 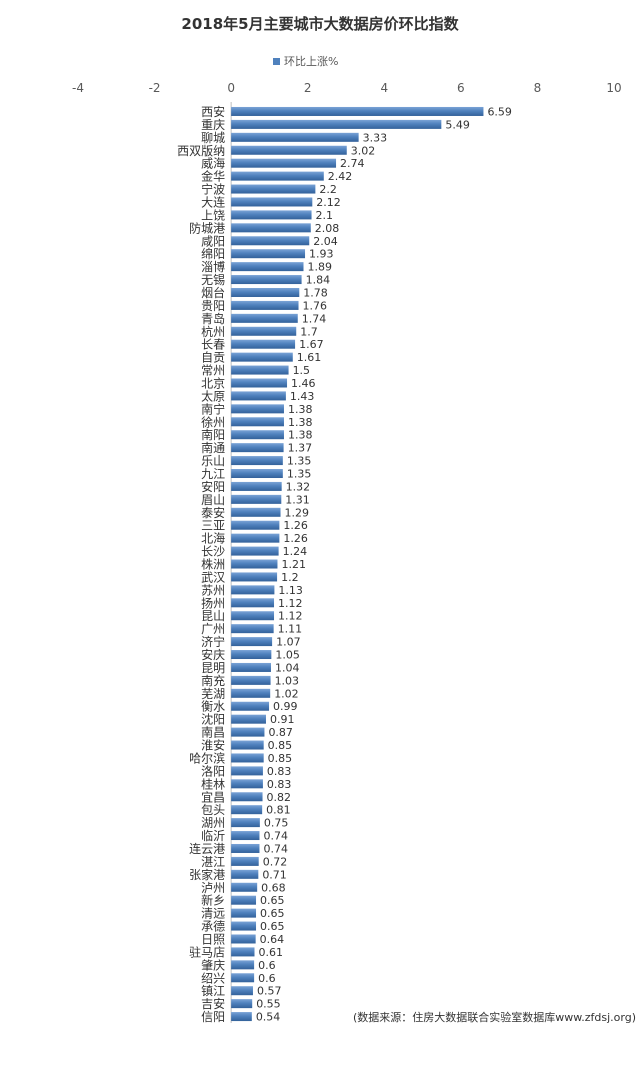 I want to click on category-label: 广州, so click(x=213, y=629).